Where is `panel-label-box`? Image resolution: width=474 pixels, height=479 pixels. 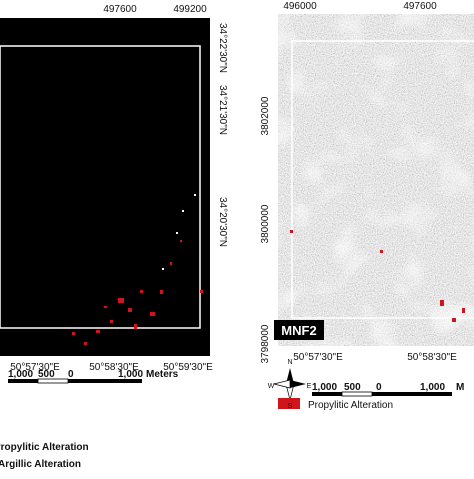
panel-label-box is located at coordinates (299, 330).